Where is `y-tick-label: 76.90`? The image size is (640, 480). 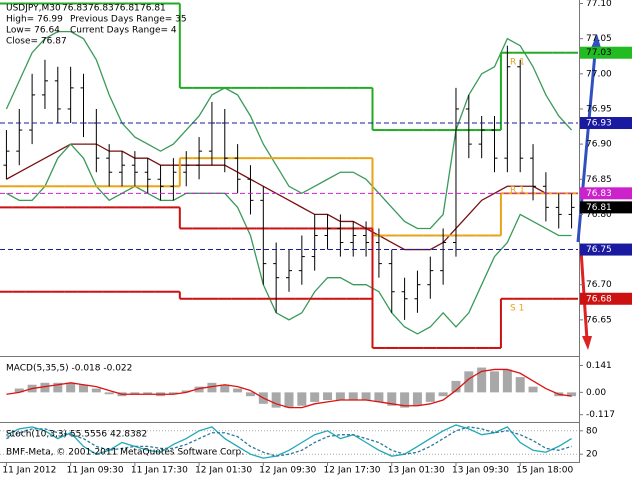 y-tick-label: 76.90 is located at coordinates (599, 145).